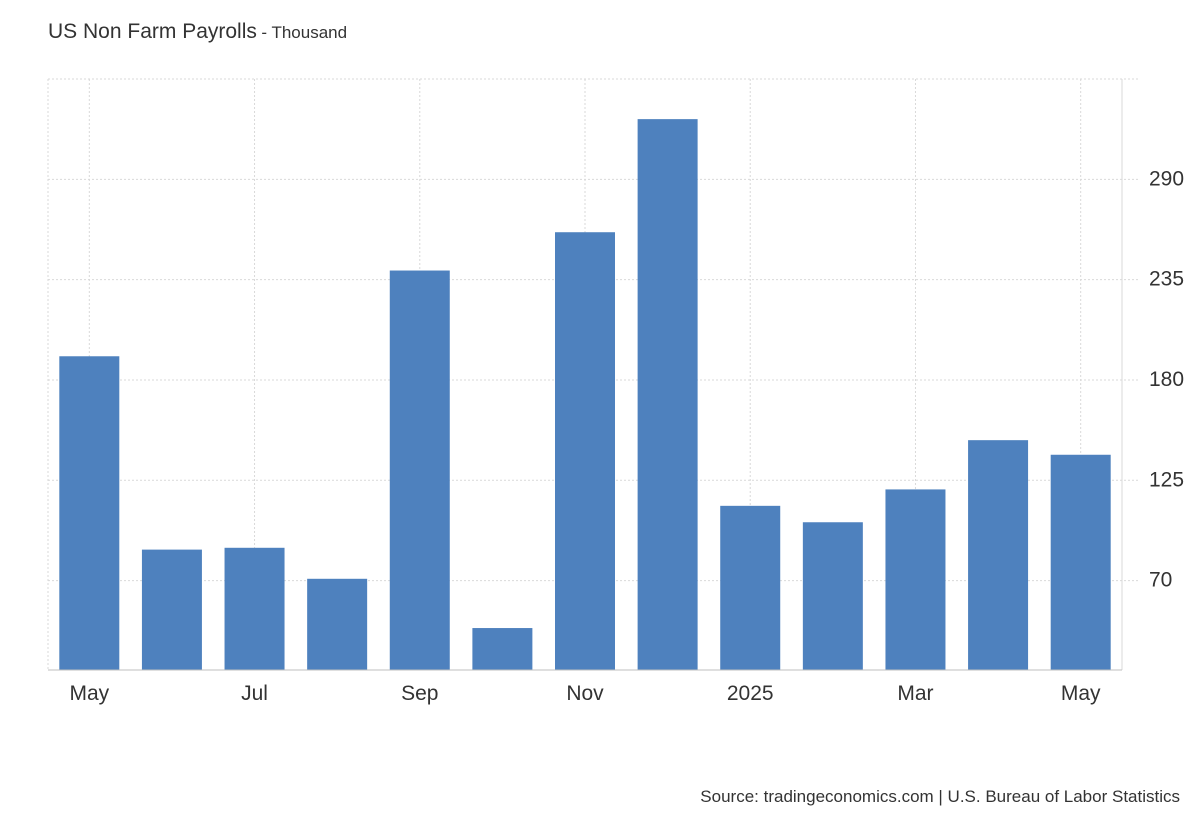  What do you see at coordinates (254, 693) in the screenshot?
I see `x-tick-label: Jul` at bounding box center [254, 693].